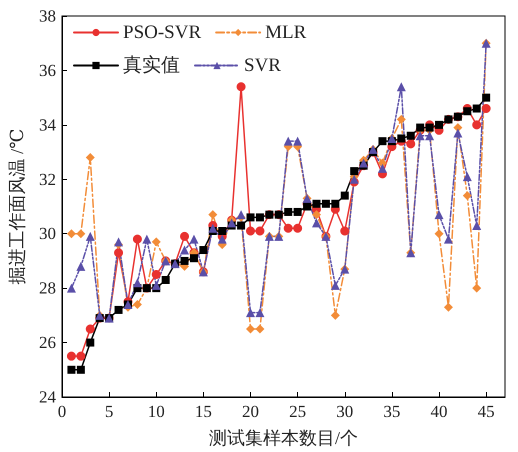 The image size is (518, 452). What do you see at coordinates (486, 411) in the screenshot?
I see `x-tick-label: 45` at bounding box center [486, 411].